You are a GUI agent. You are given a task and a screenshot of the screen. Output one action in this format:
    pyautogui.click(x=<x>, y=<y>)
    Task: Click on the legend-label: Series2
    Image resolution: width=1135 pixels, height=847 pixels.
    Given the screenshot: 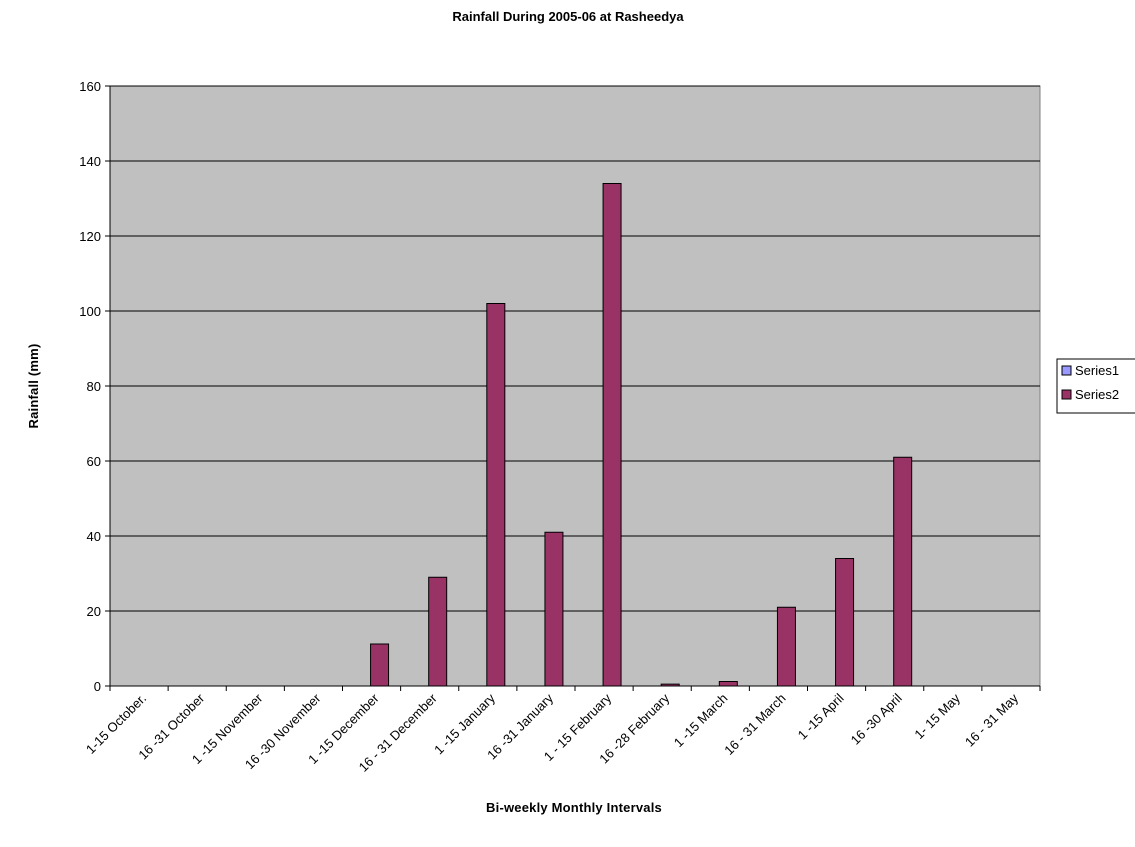 What is the action you would take?
    pyautogui.click(x=1097, y=394)
    